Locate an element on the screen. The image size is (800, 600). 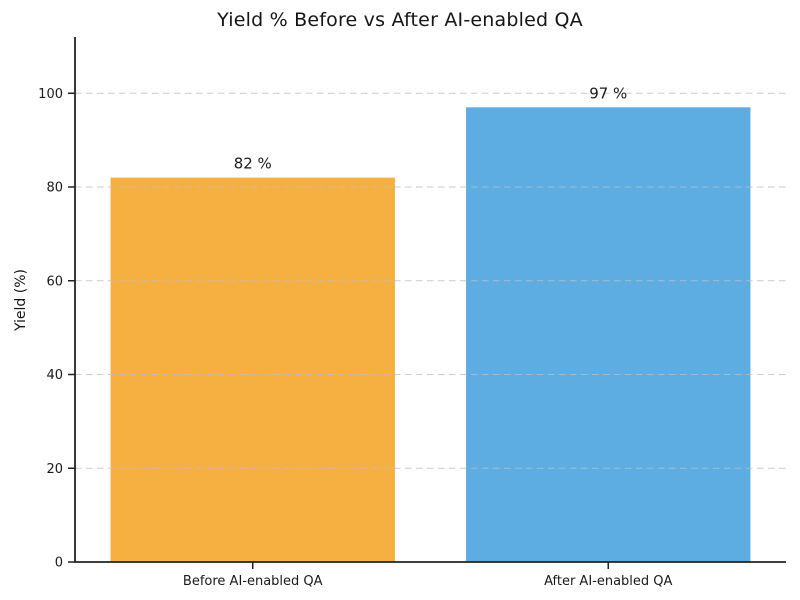
x-category-label: Before AI-enabled QA is located at coordinates (253, 581).